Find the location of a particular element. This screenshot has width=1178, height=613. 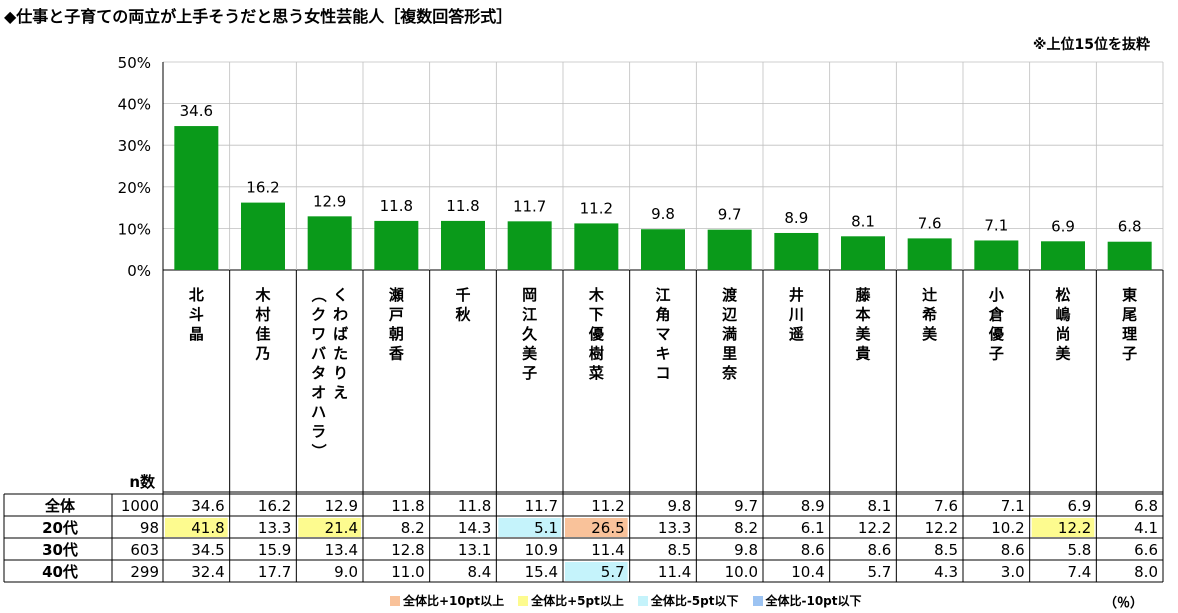

table-cell-value: 34.6 is located at coordinates (207, 506).